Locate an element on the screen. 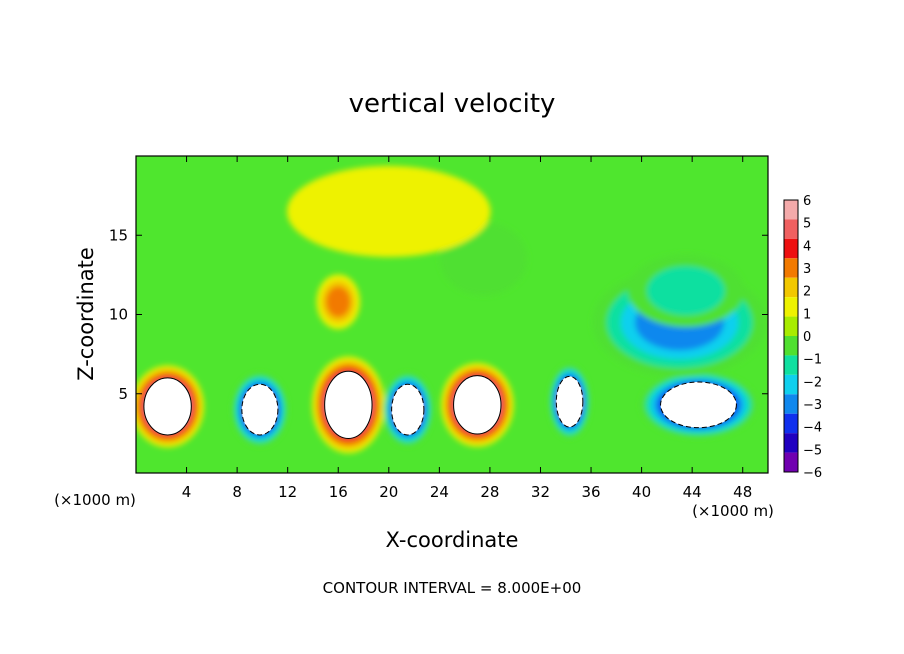 This screenshot has width=904, height=654. contour-lines is located at coordinates (440, 404).